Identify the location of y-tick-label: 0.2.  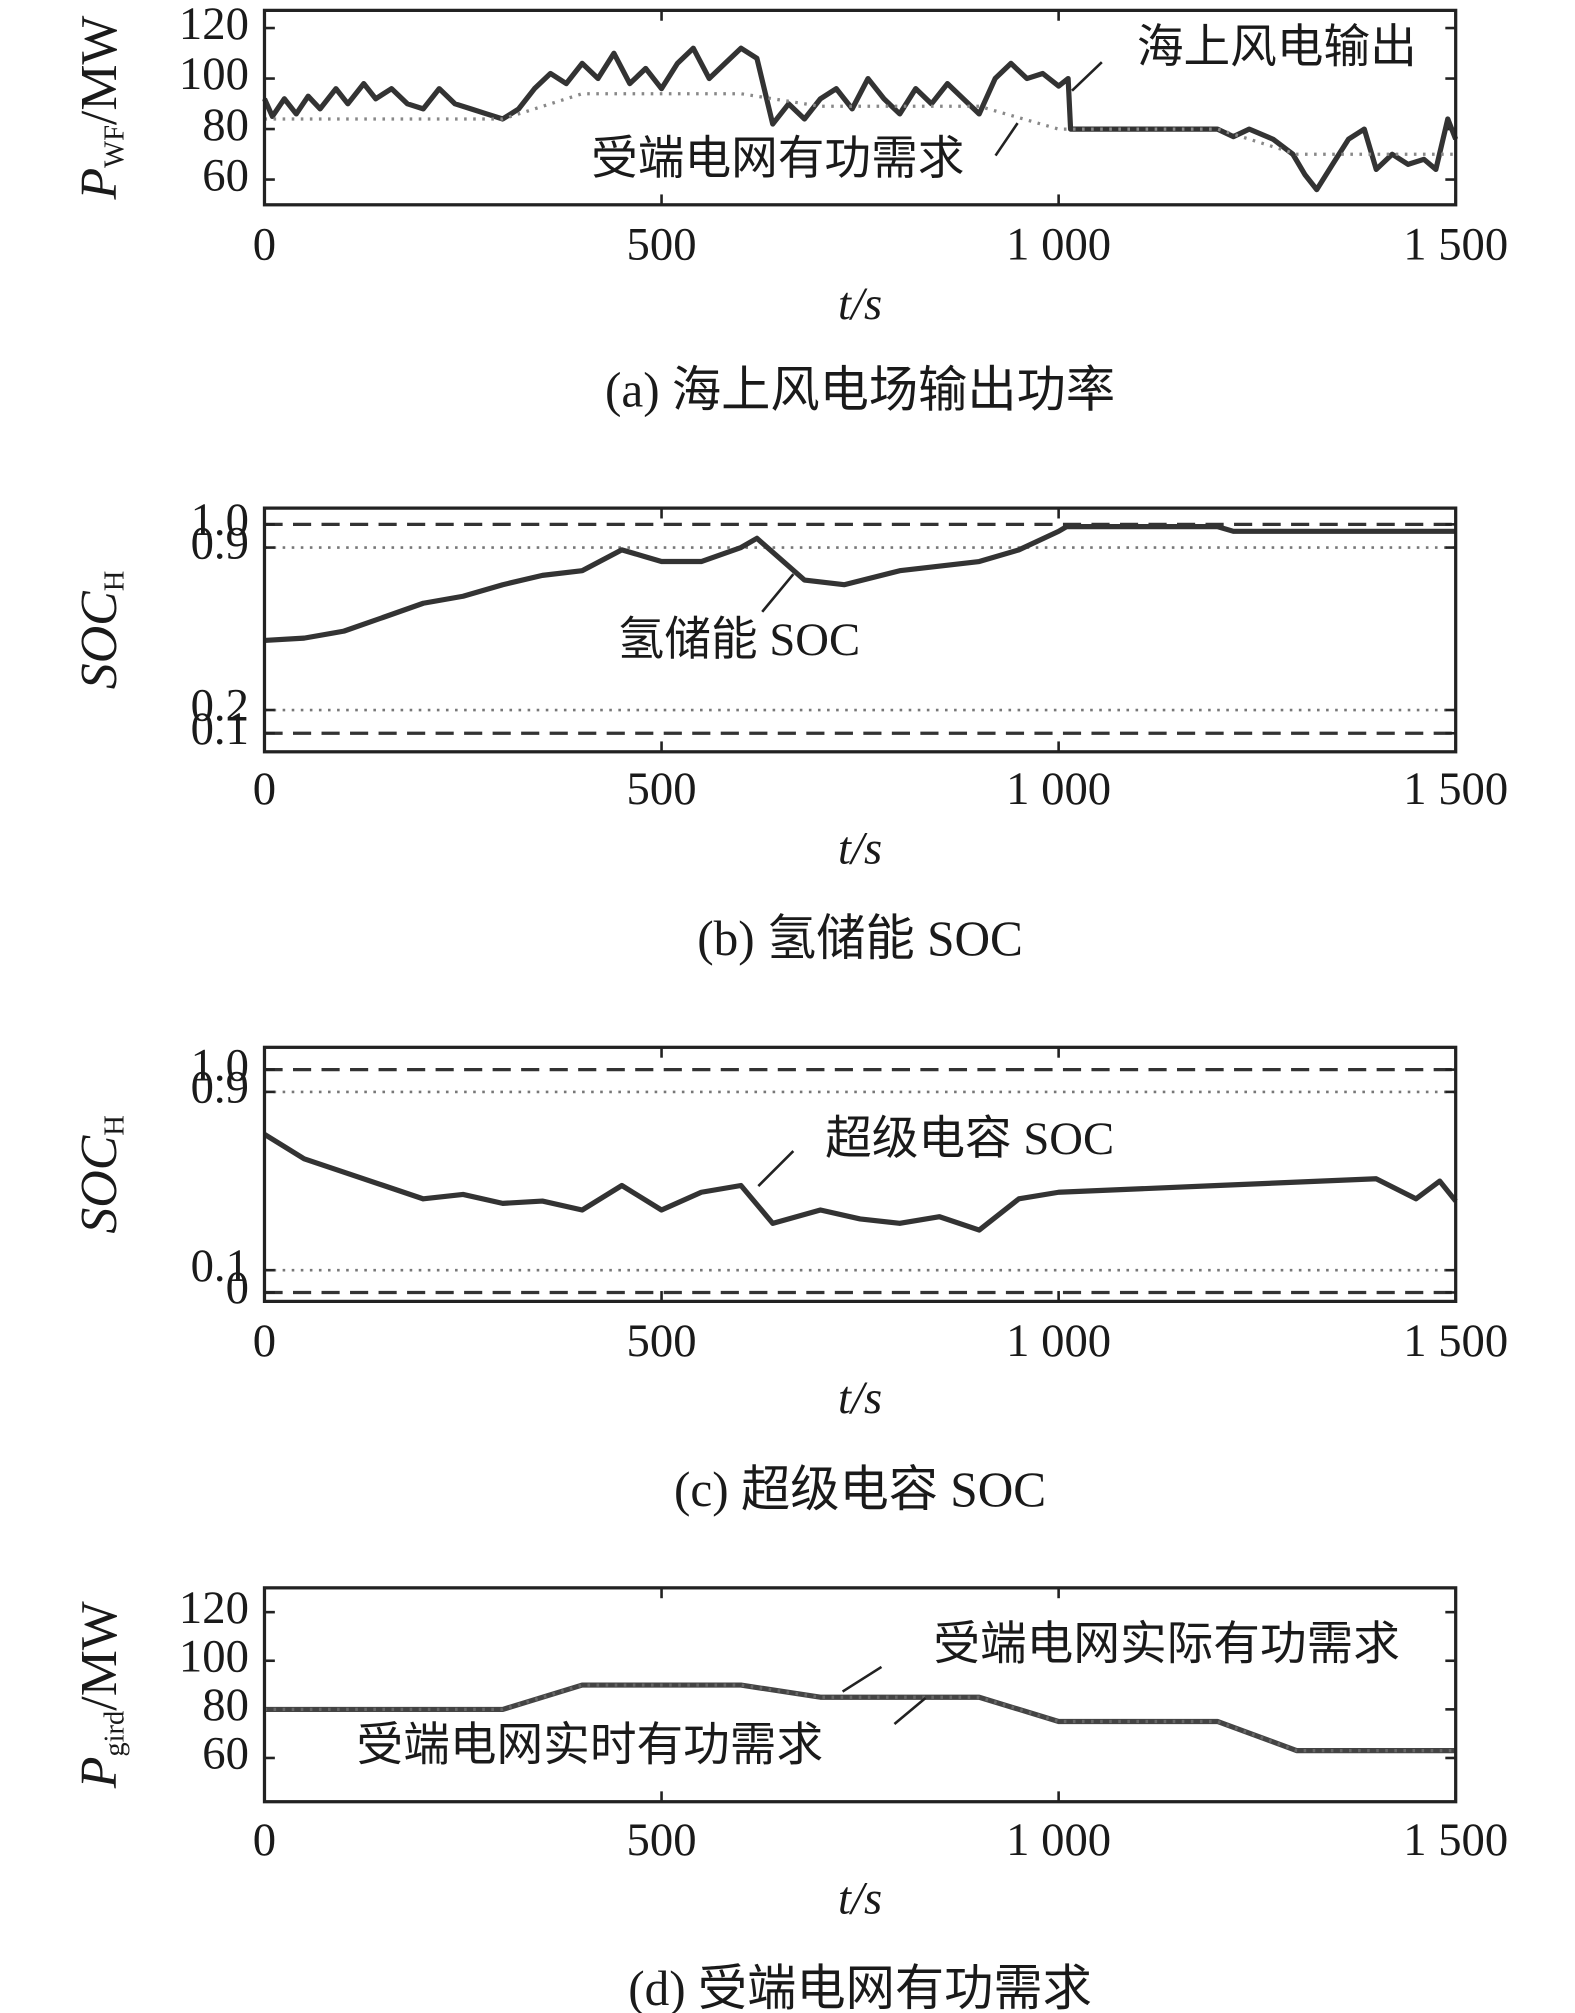
(220, 706).